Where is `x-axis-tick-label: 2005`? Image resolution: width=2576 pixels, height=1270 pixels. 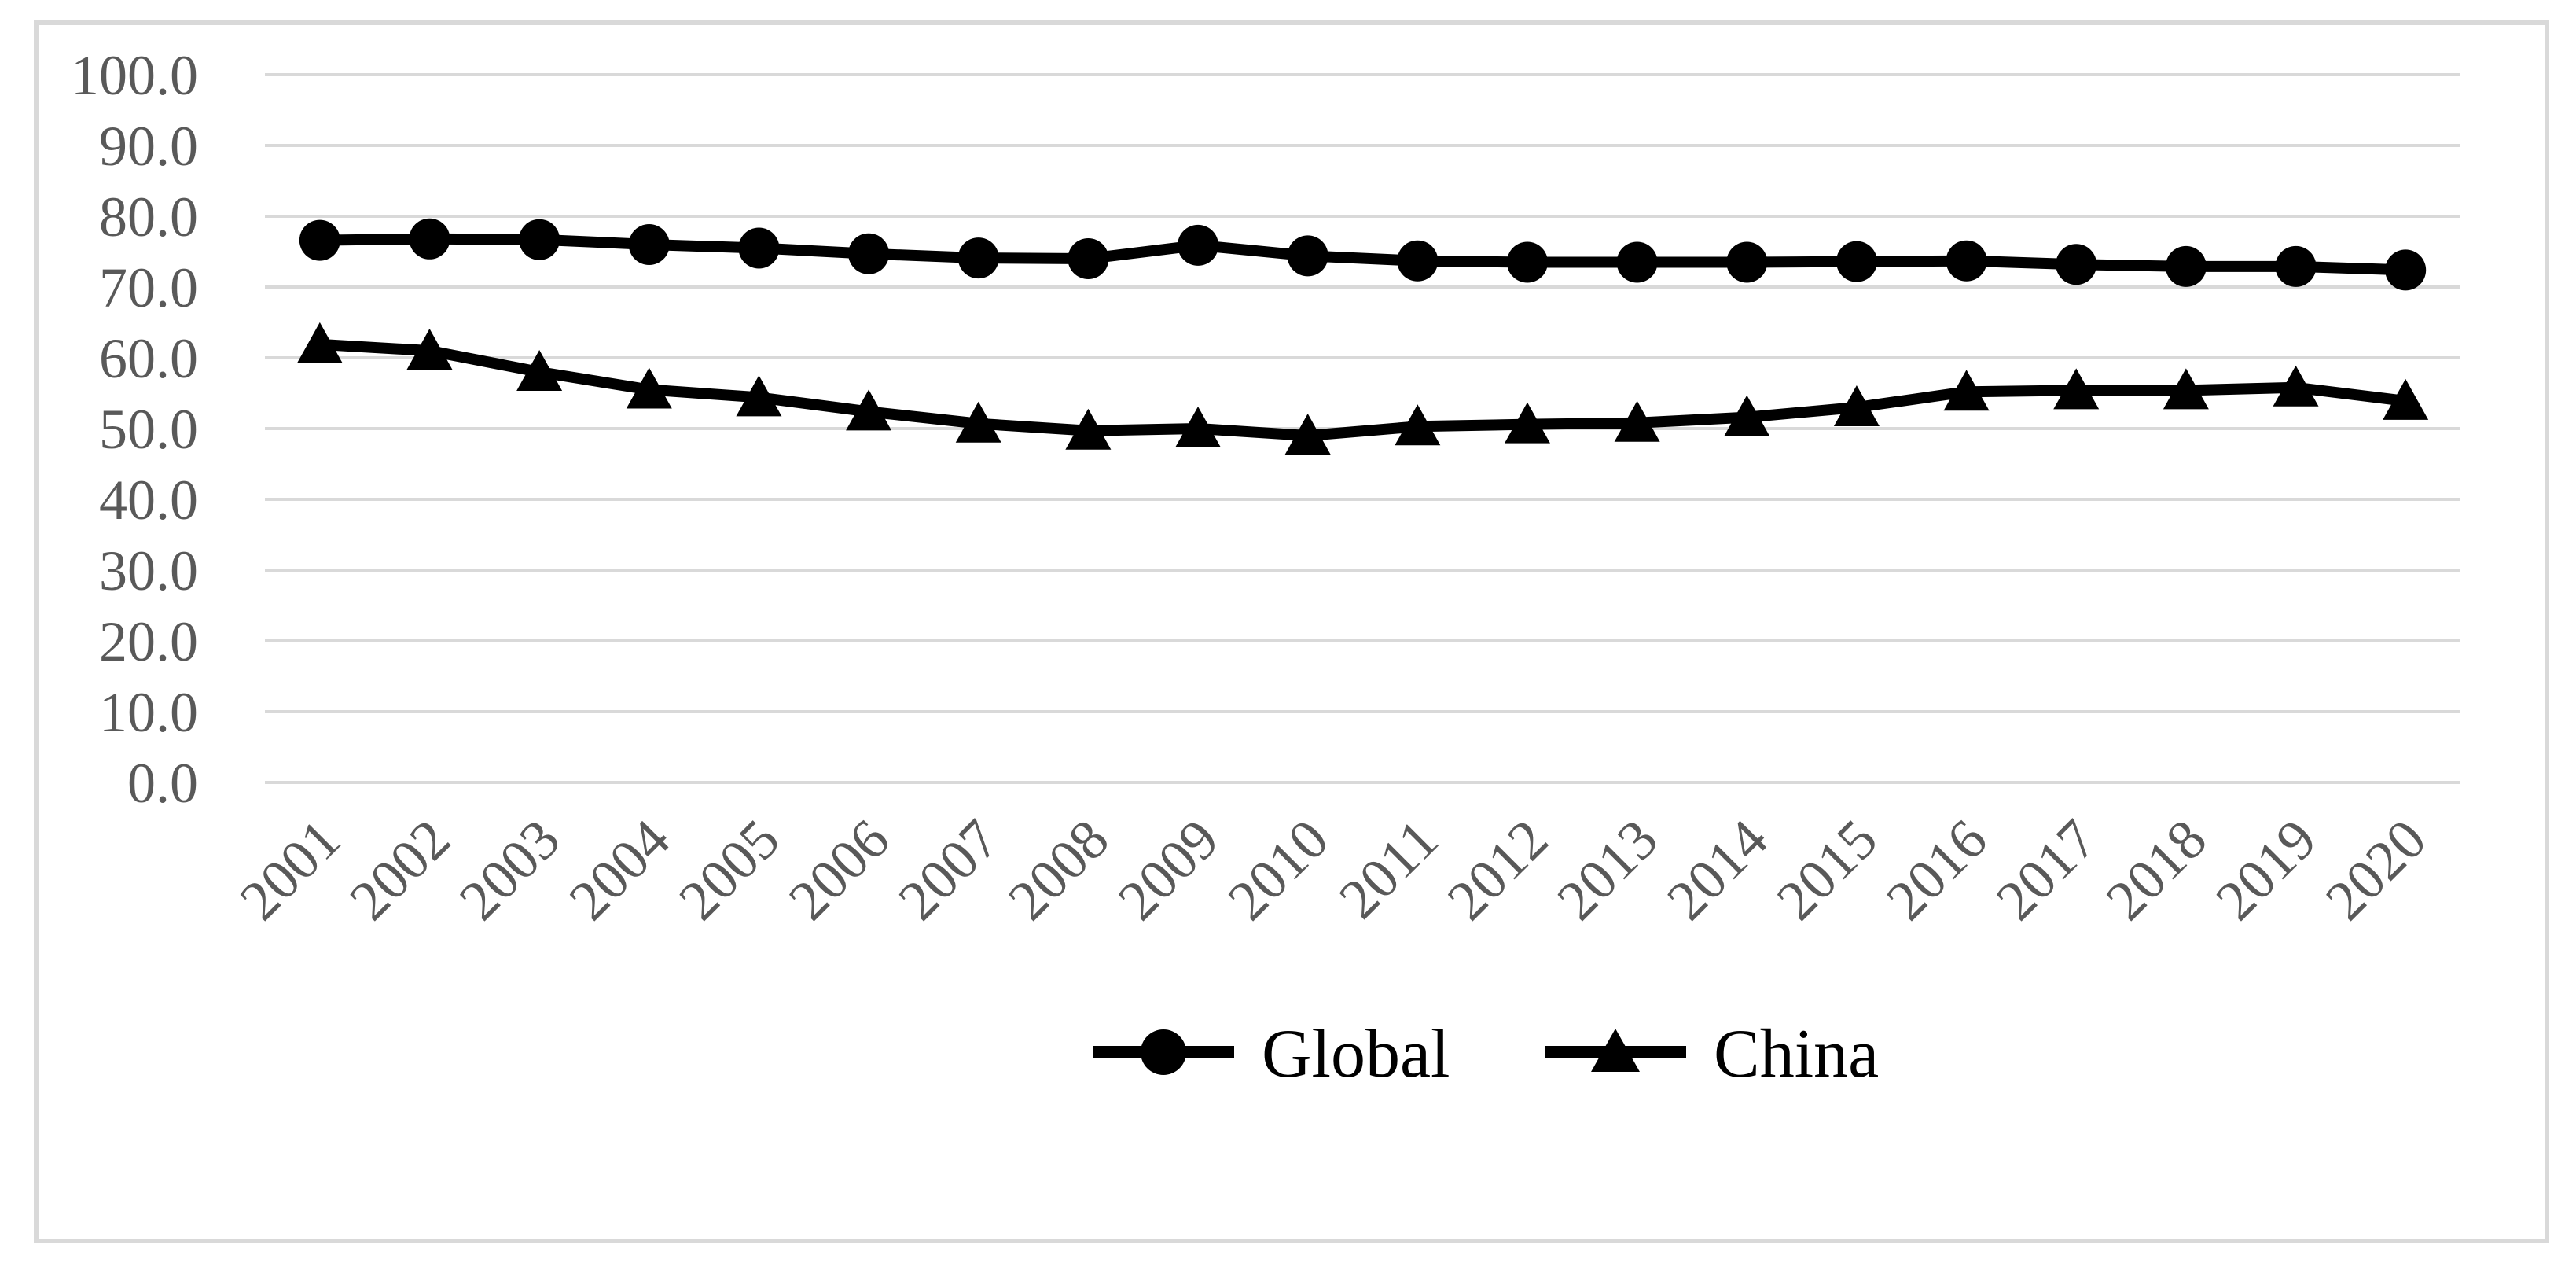
x-axis-tick-label: 2005 is located at coordinates (729, 870).